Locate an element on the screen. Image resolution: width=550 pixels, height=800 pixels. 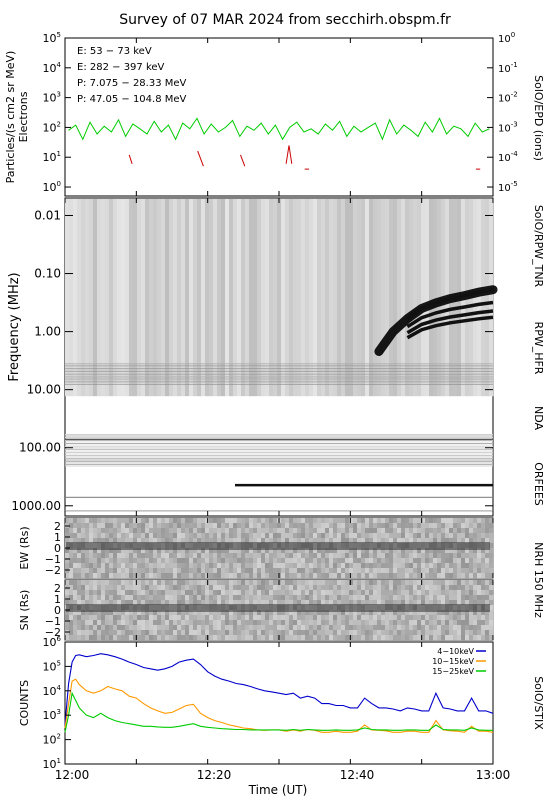
hfr-band is located at coordinates (279, 383).